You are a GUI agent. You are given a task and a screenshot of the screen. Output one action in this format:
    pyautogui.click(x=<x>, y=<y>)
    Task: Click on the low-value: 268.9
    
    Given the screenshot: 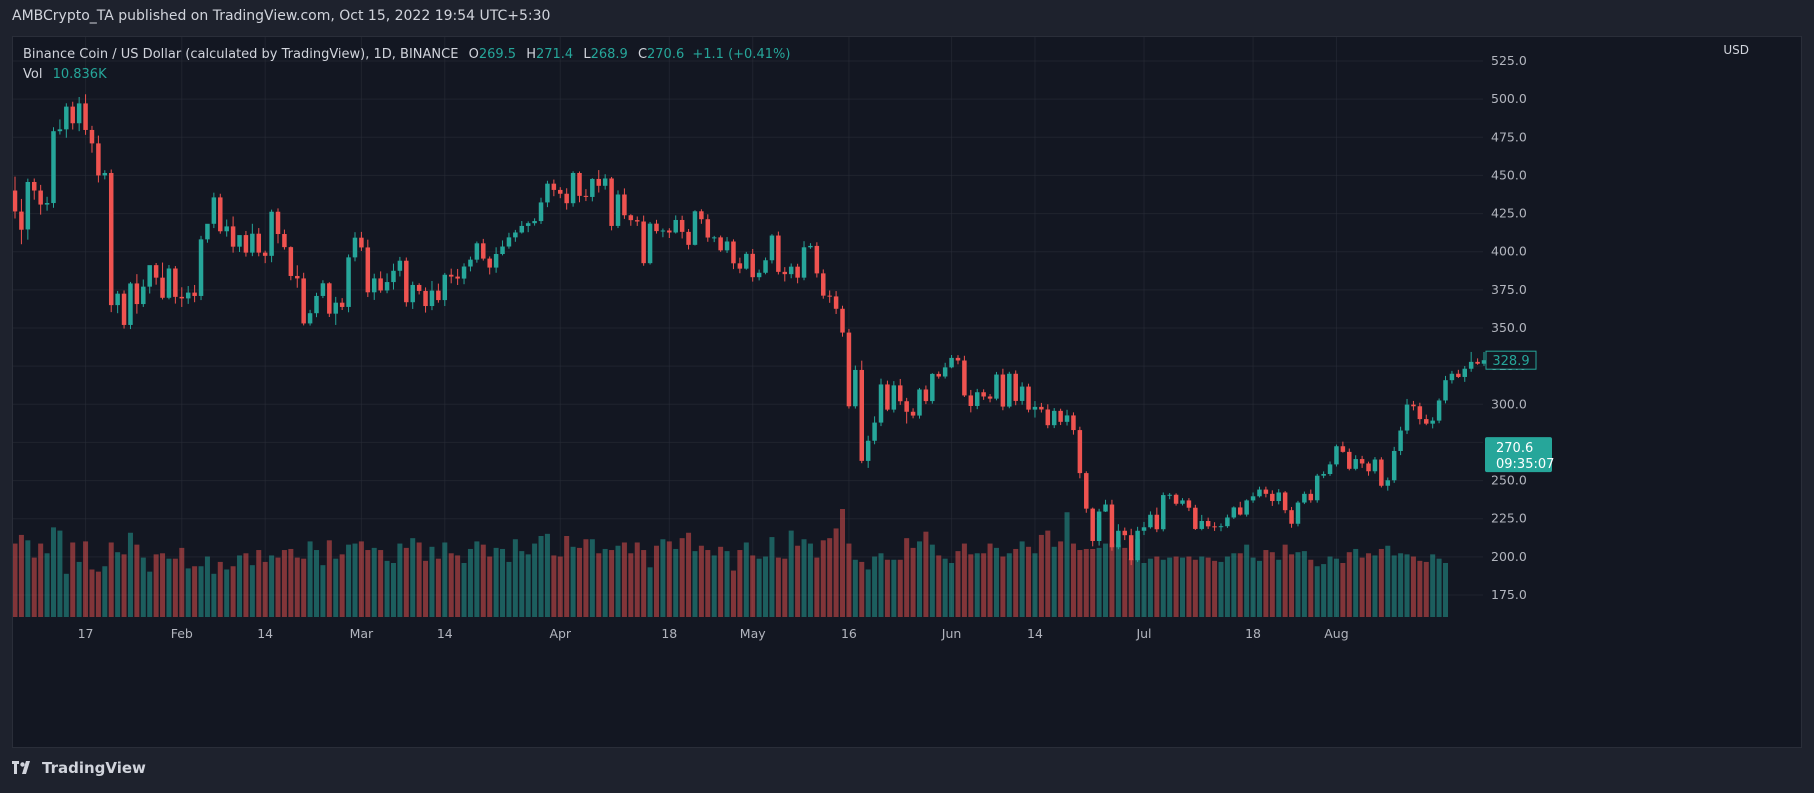 What is the action you would take?
    pyautogui.click(x=609, y=54)
    